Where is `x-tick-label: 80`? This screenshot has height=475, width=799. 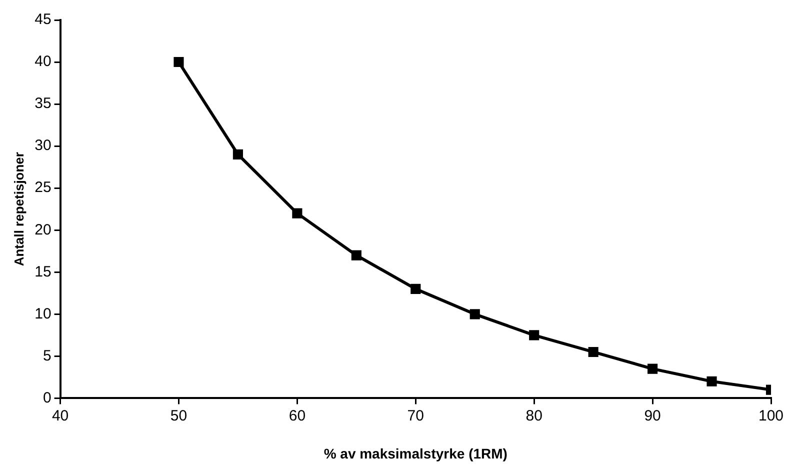
x-tick-label: 80 is located at coordinates (534, 415).